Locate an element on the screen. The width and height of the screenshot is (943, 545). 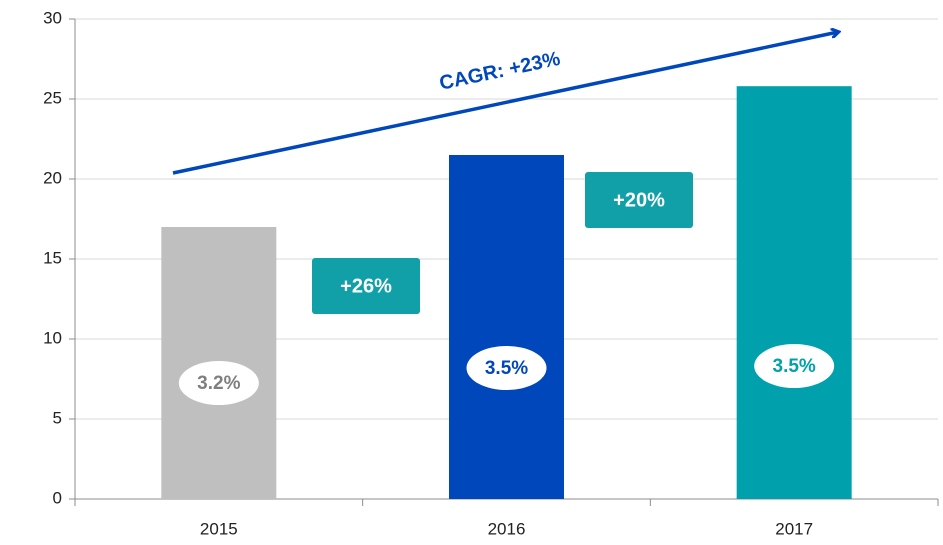
growth-label: +26% is located at coordinates (366, 286).